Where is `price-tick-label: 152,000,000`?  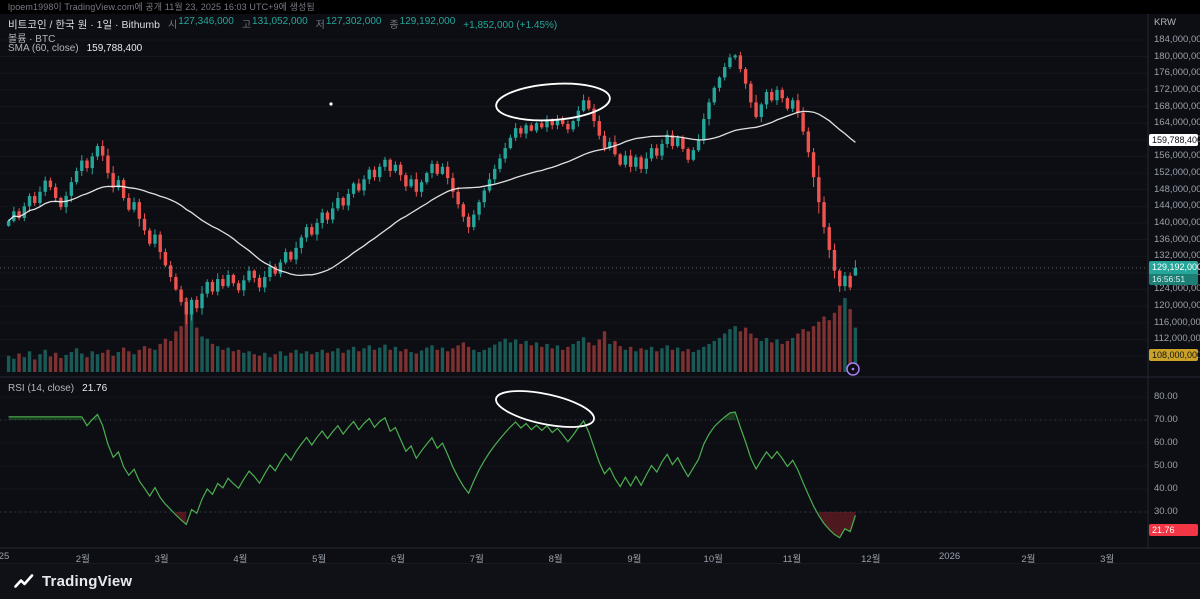 price-tick-label: 152,000,000 is located at coordinates (1177, 173).